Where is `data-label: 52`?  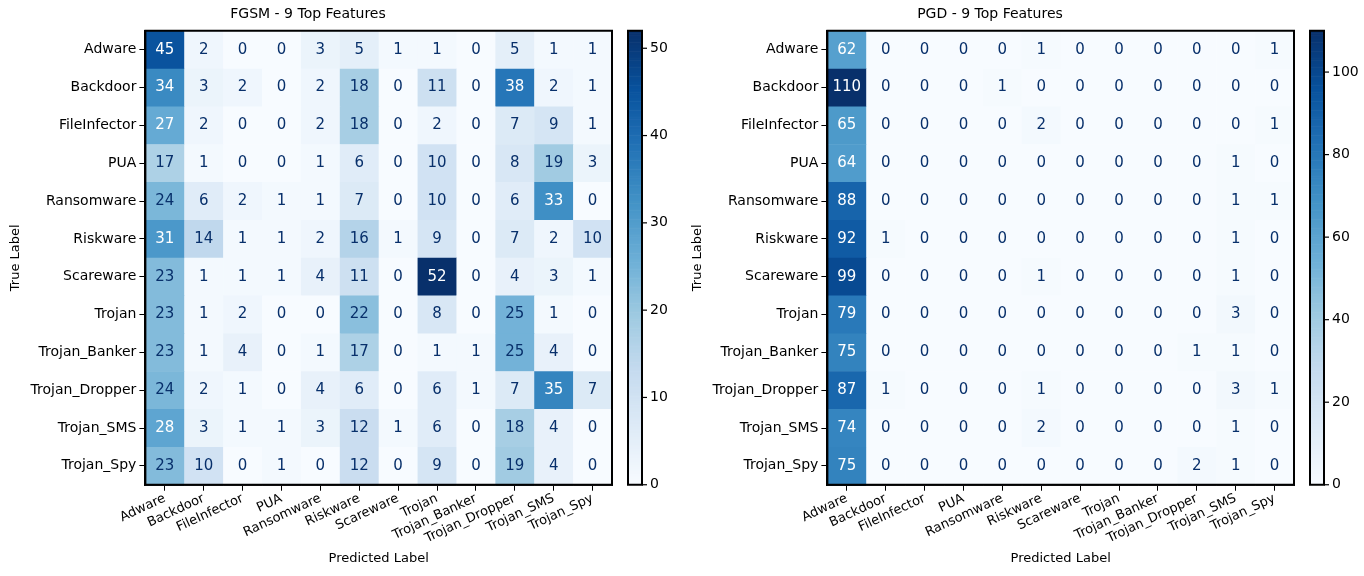
data-label: 52 is located at coordinates (437, 275).